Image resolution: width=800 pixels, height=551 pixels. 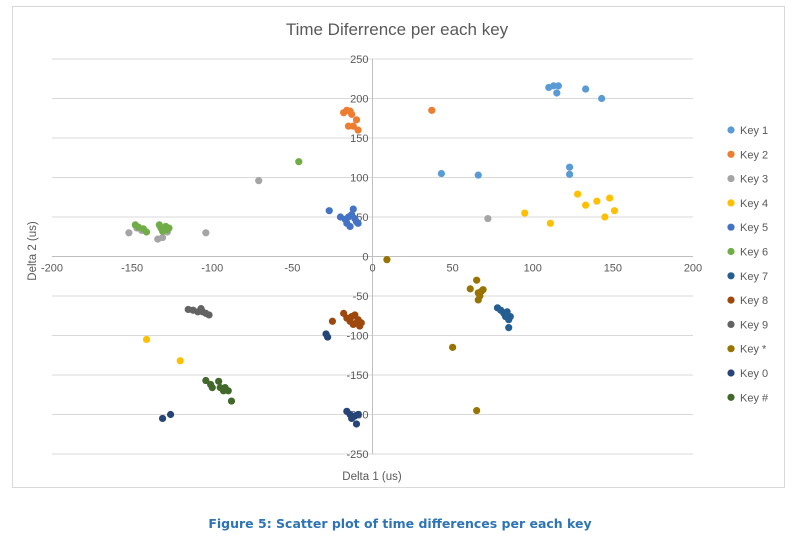 I want to click on x-tick-label: 150, so click(x=613, y=269).